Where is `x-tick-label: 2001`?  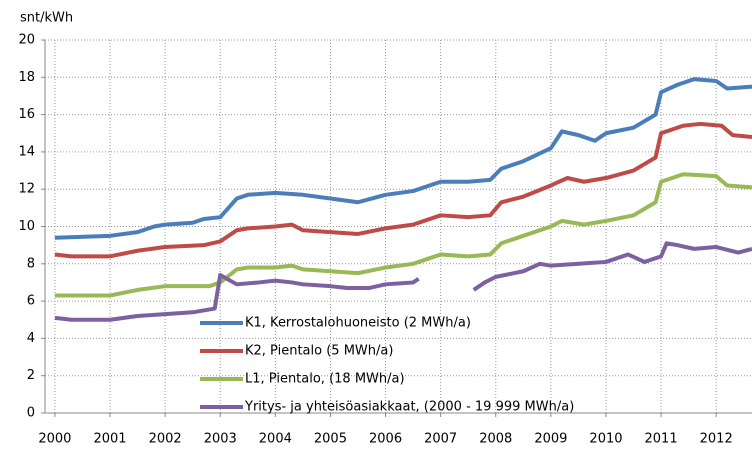 x-tick-label: 2001 is located at coordinates (109, 439).